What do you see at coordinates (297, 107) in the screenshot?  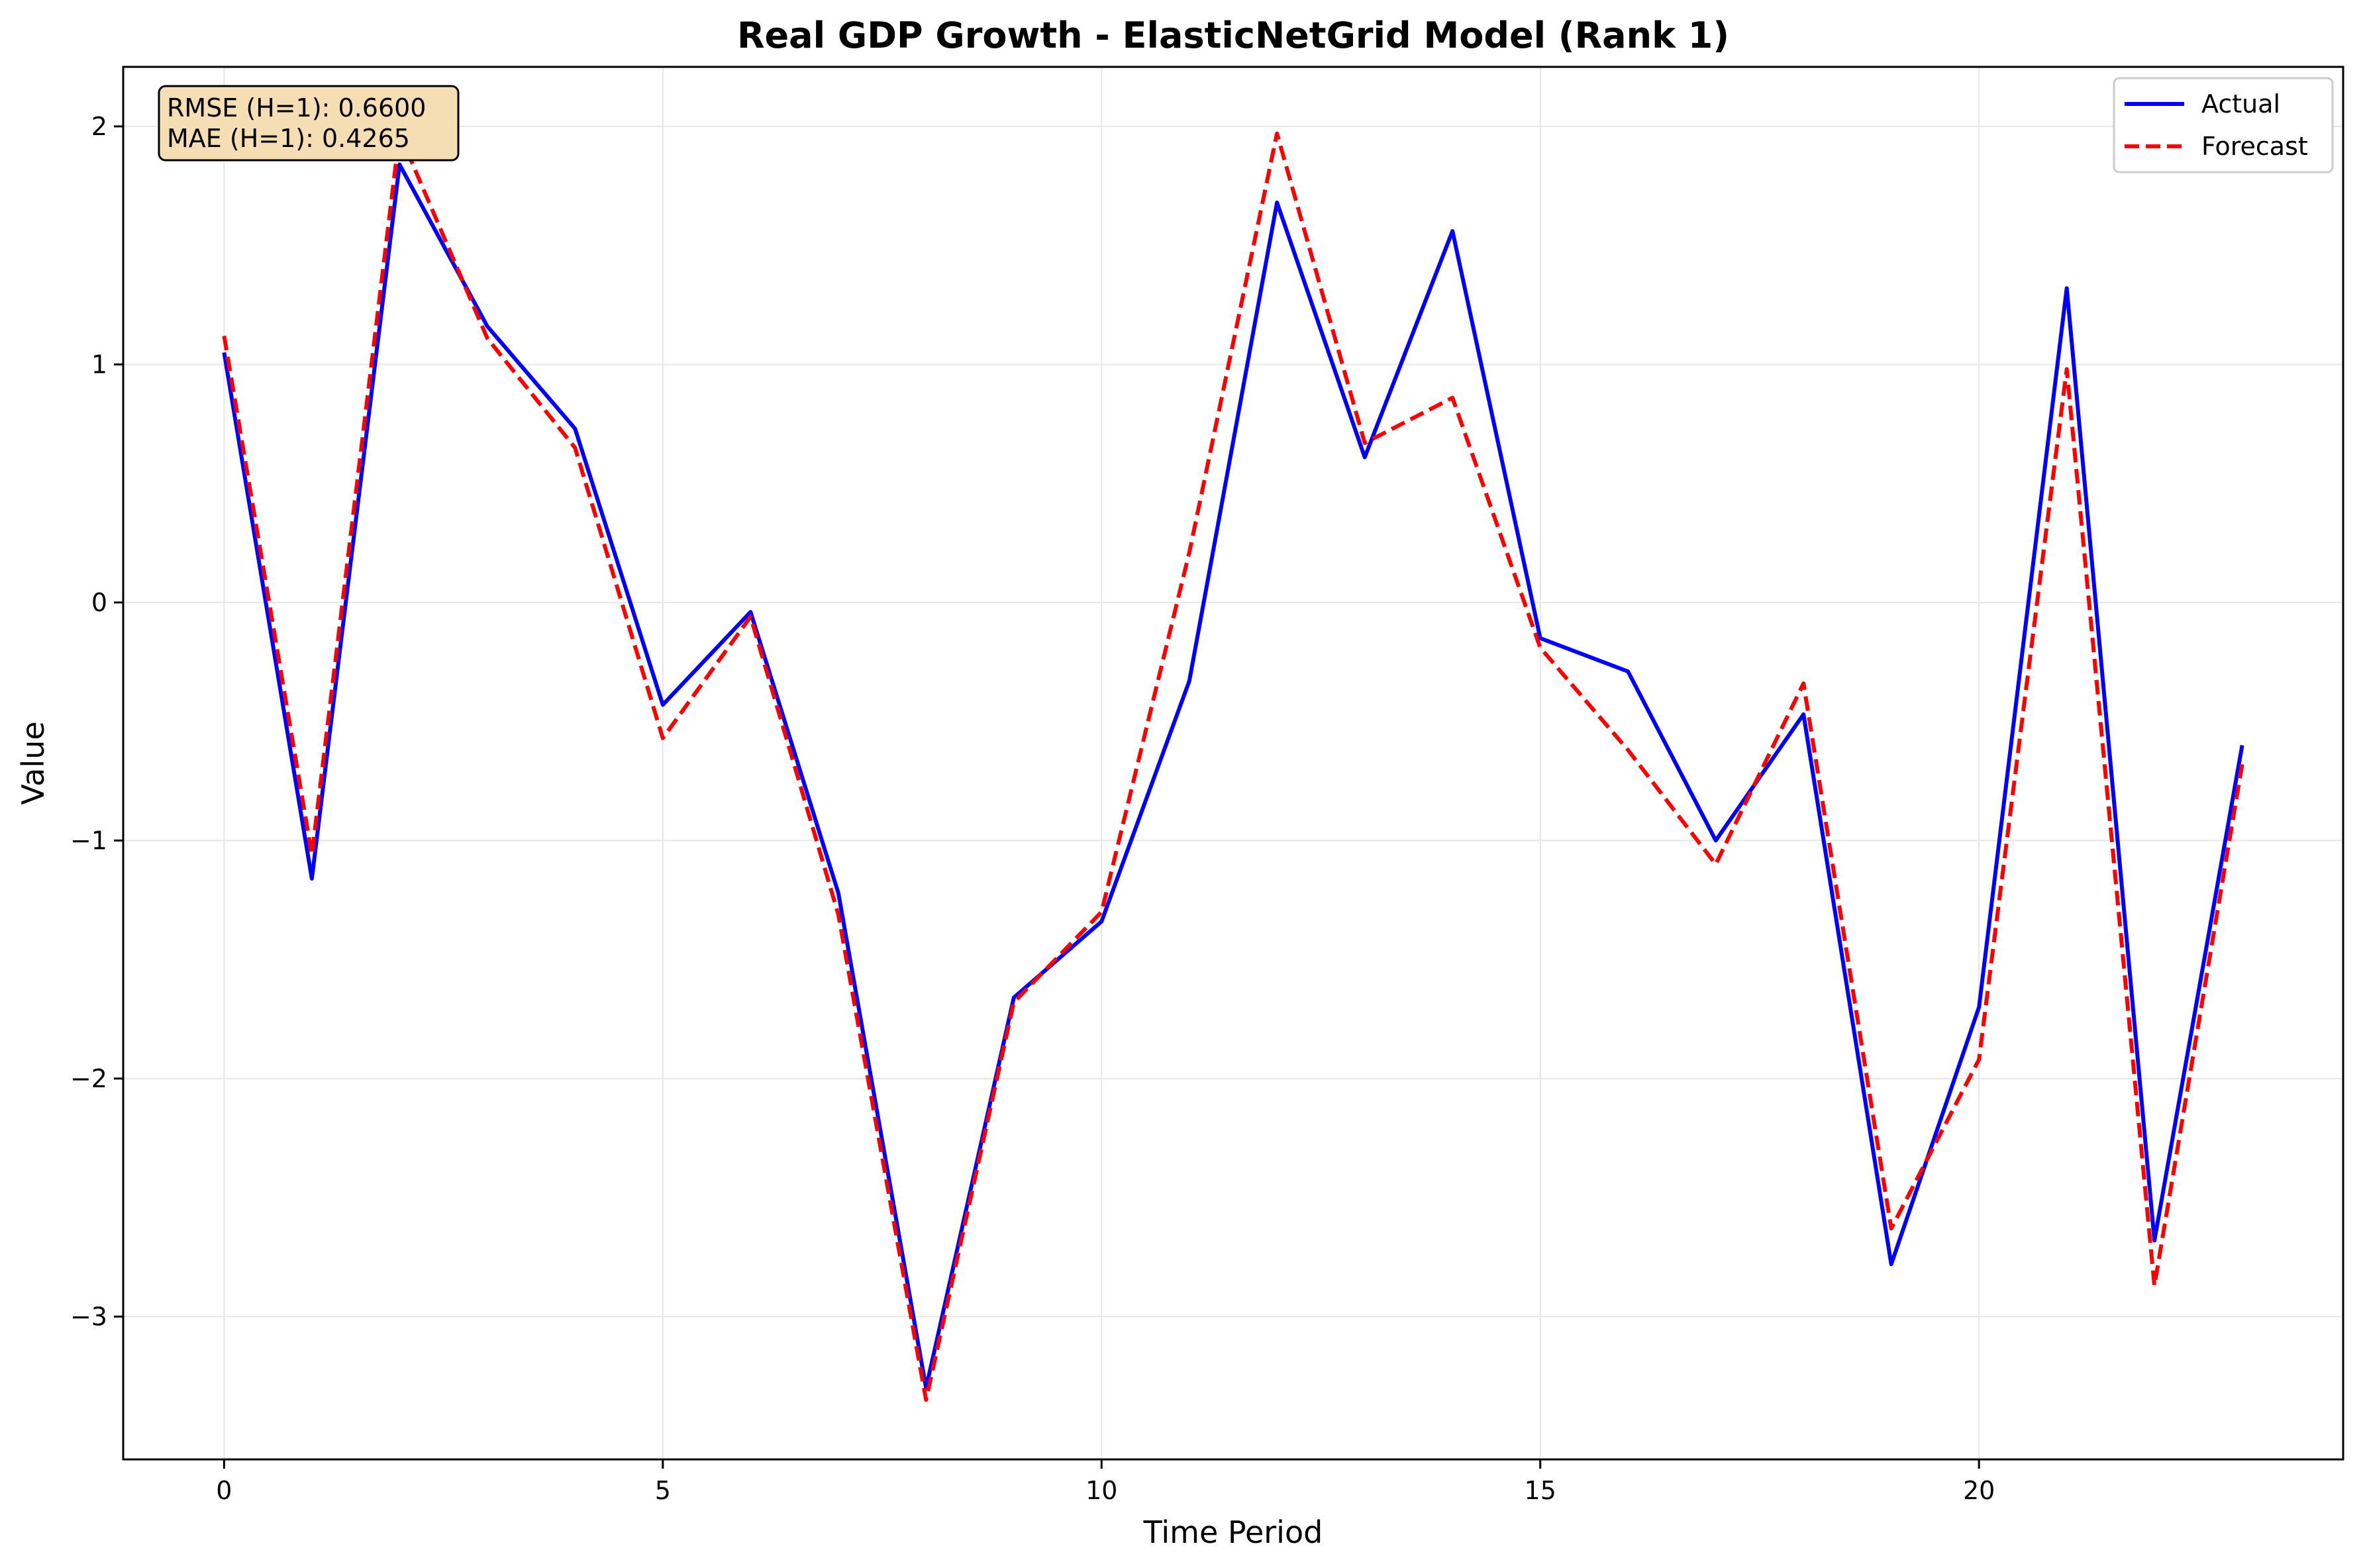 I see `rmse-annotation: RMSE (H=1): 0.6600` at bounding box center [297, 107].